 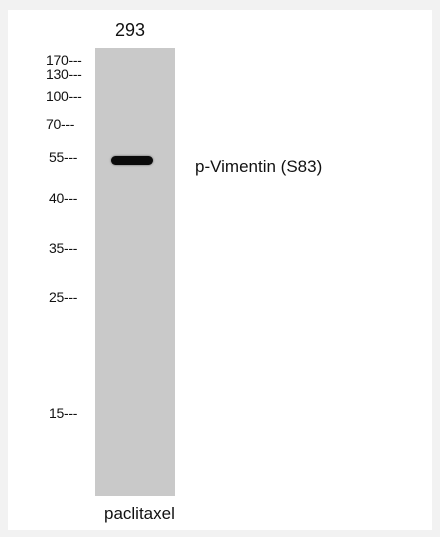 What do you see at coordinates (132, 160) in the screenshot?
I see `protein-band` at bounding box center [132, 160].